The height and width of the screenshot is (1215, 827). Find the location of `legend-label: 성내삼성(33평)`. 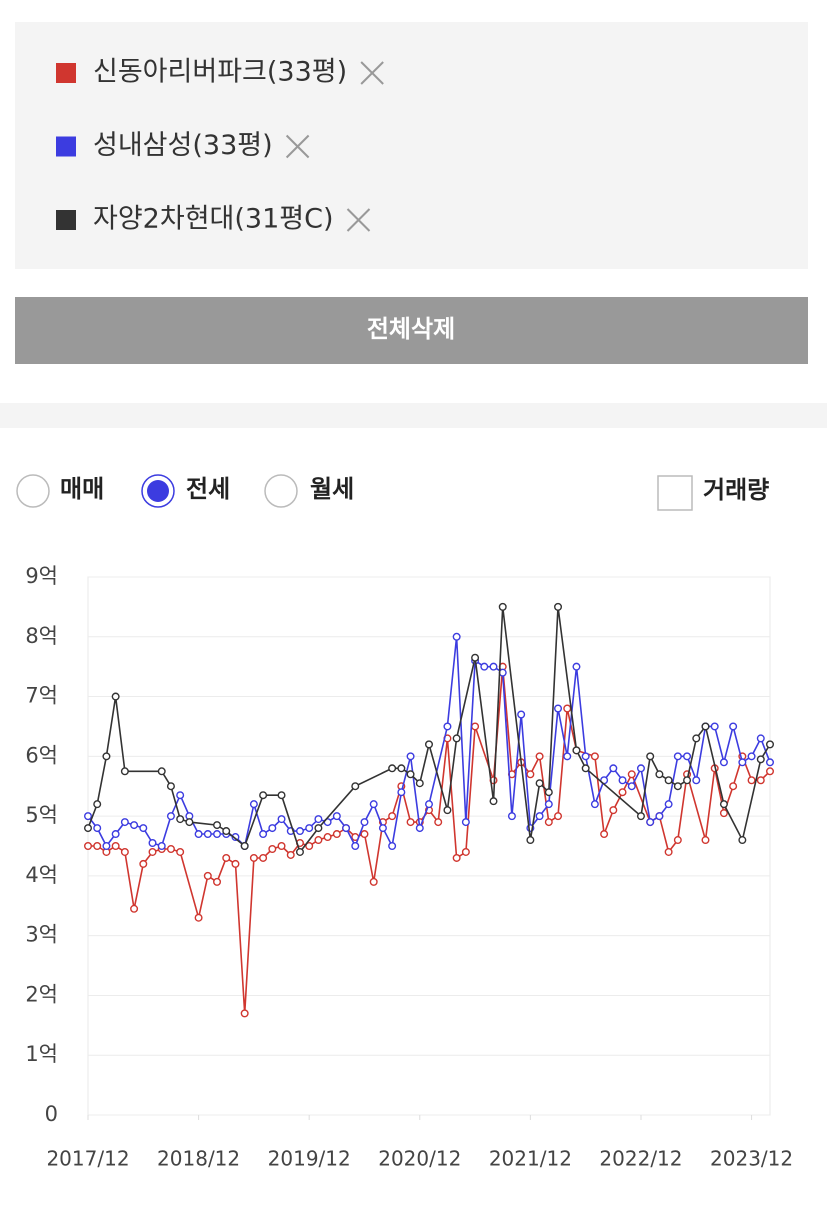

legend-label: 성내삼성(33평) is located at coordinates (183, 145).